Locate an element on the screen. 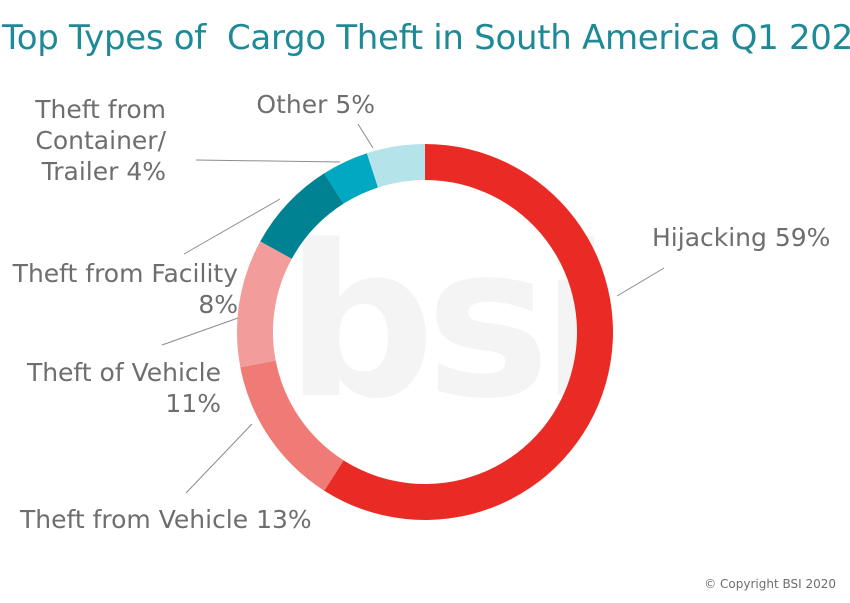  slice-label-4: Theft from Container/Trailer 4% is located at coordinates (100, 140).